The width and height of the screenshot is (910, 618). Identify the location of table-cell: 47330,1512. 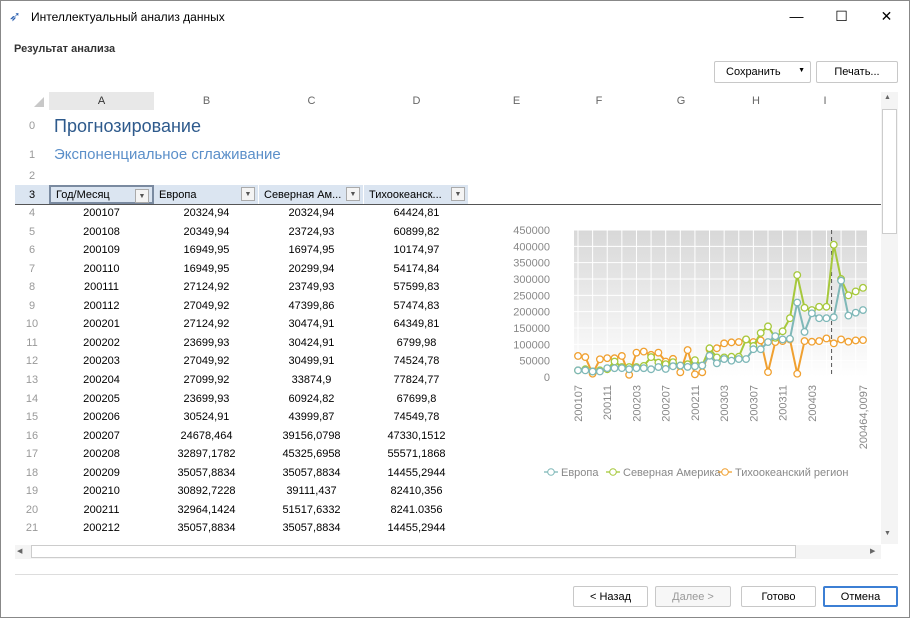
(416, 435).